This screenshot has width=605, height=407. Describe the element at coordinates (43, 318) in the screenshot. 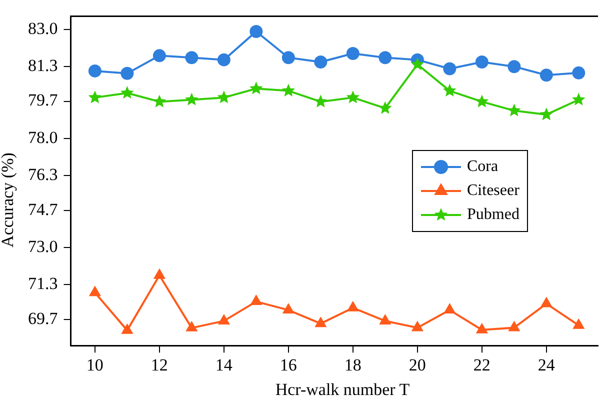

I see `y-tick-label: 69.7` at that location.